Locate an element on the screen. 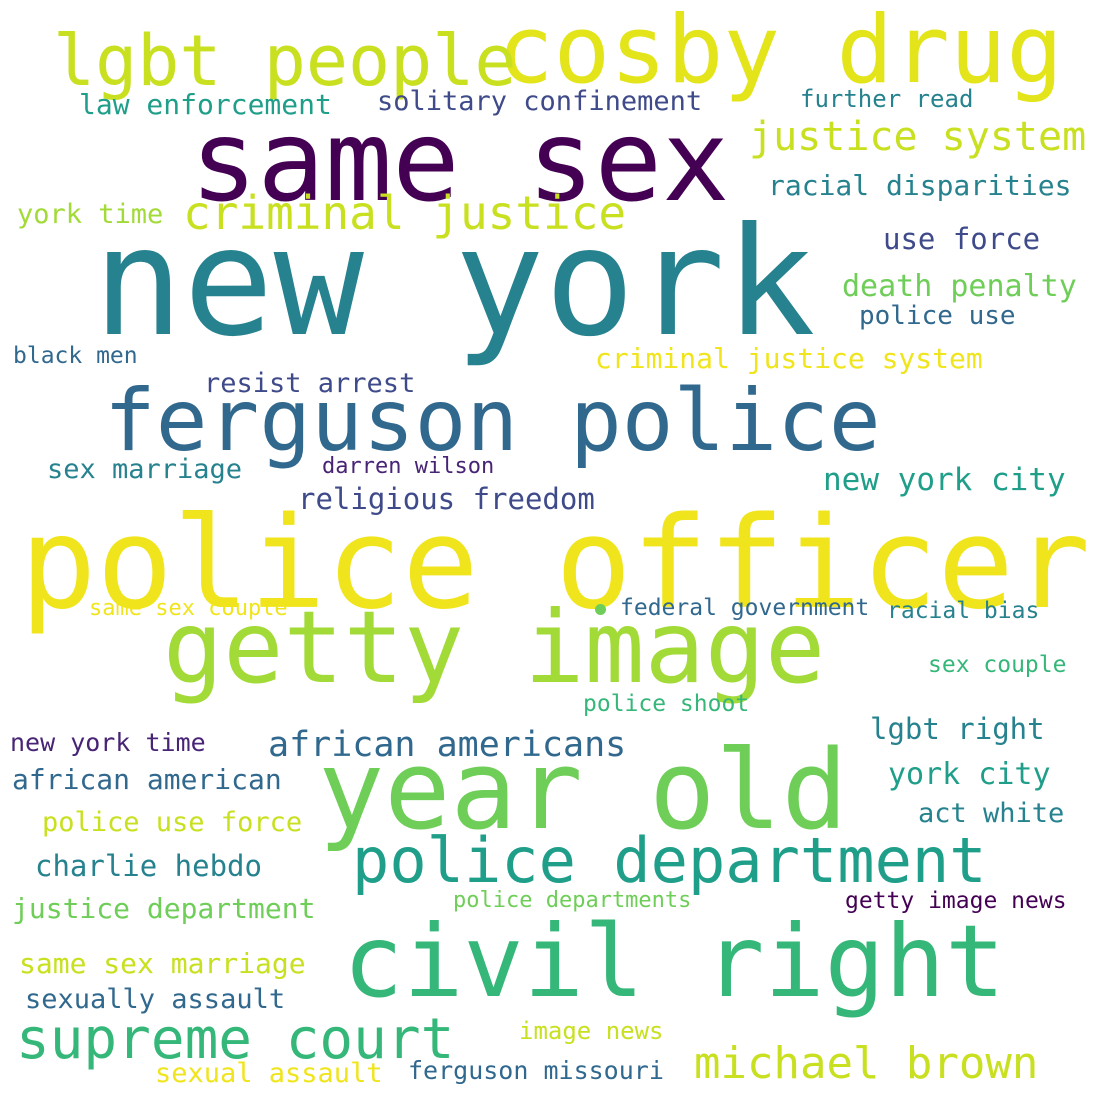 Image resolution: width=1101 pixels, height=1101 pixels. word-police-departments: police departments is located at coordinates (572, 900).